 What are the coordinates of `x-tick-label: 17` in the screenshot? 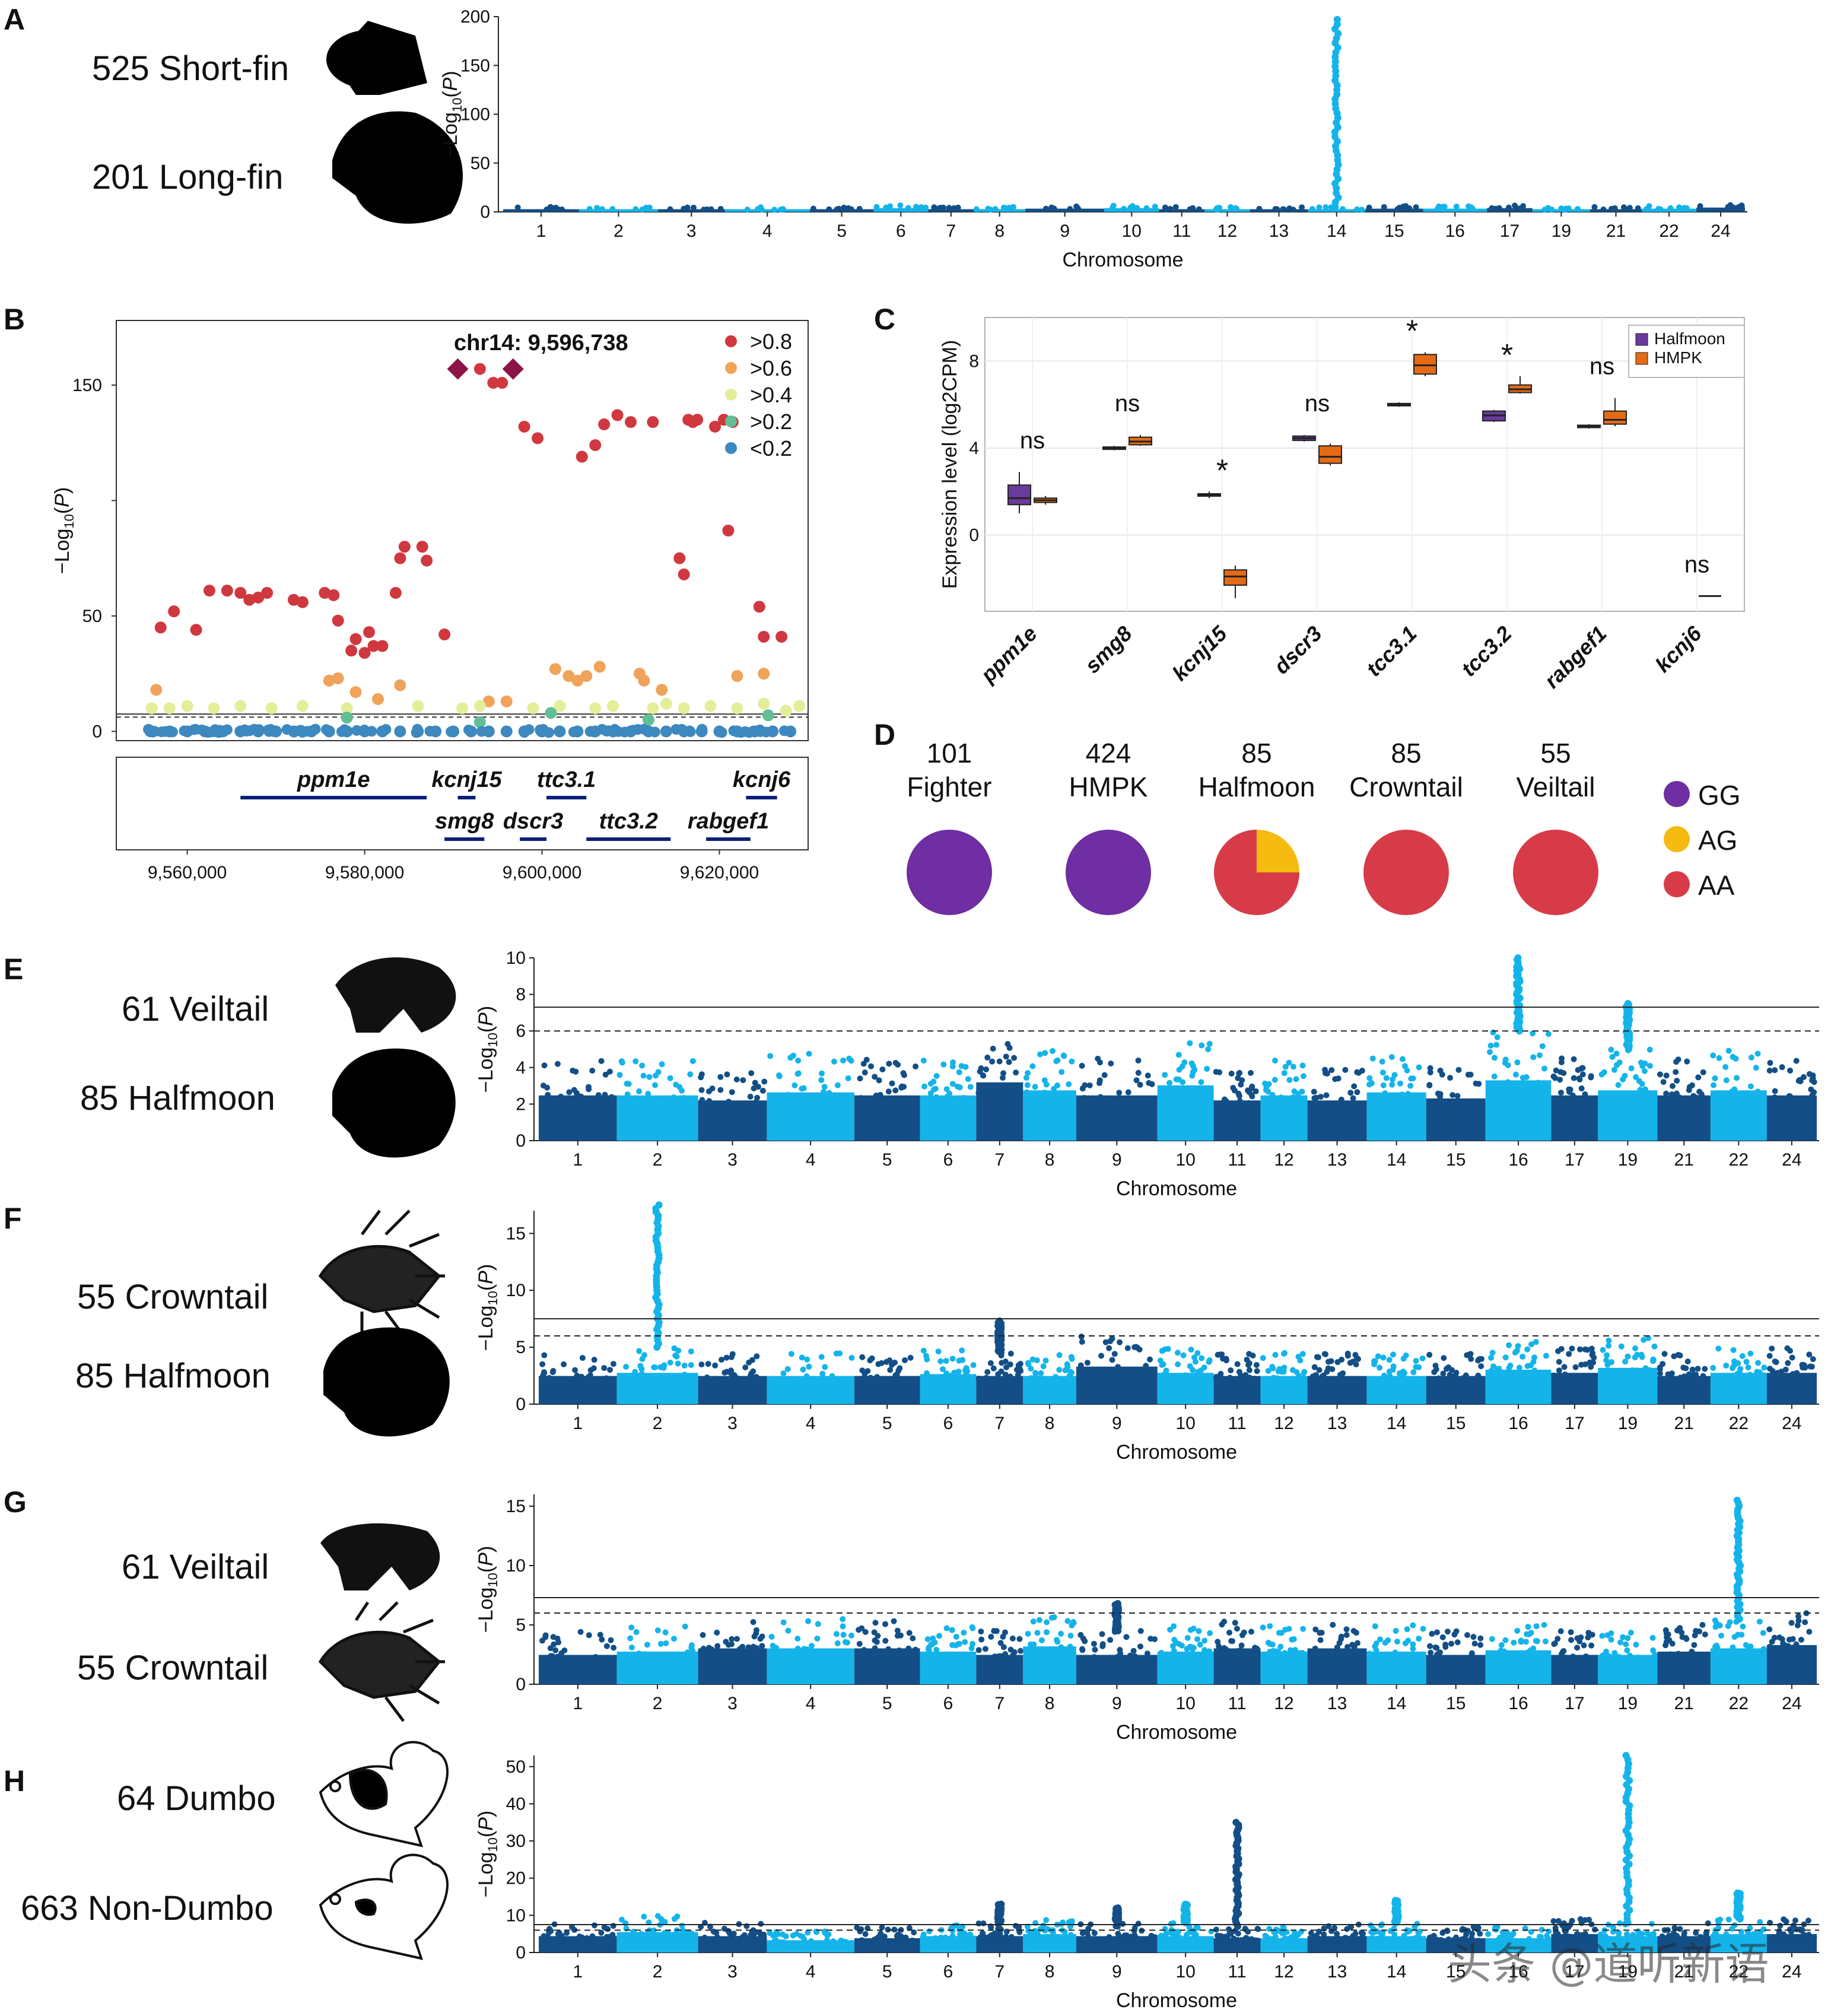 It's located at (1575, 1423).